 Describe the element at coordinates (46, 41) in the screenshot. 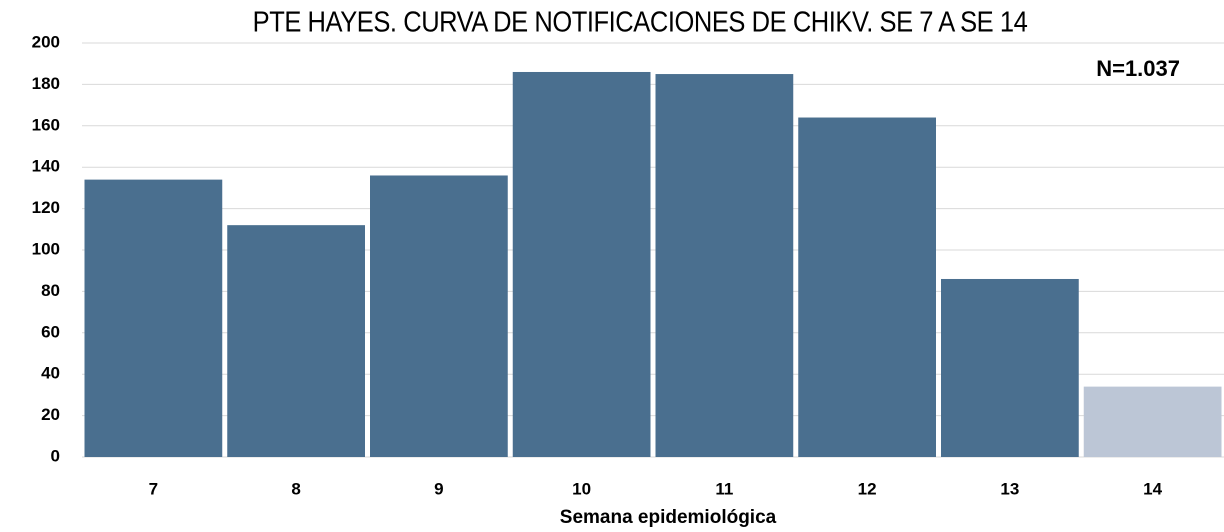

I see `y-tick-label: 200` at that location.